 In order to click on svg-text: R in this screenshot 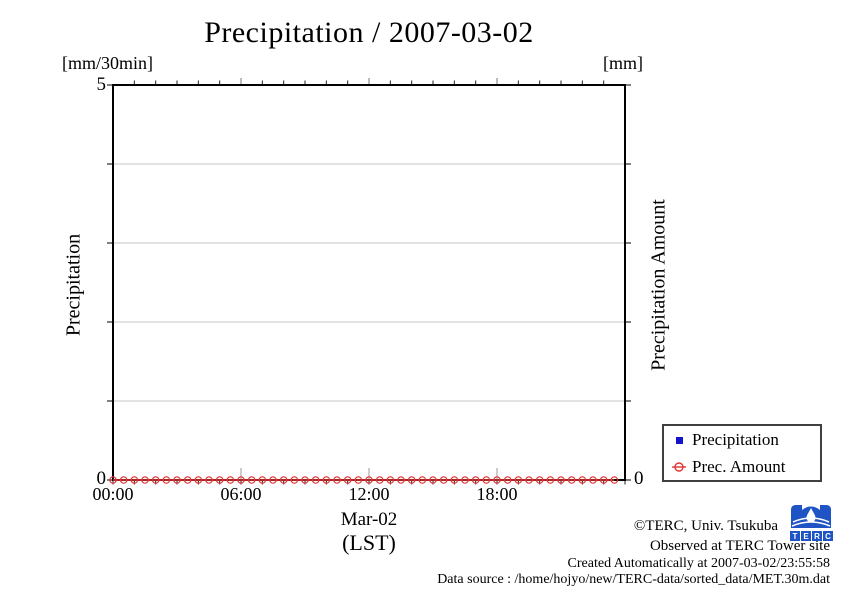, I will do `click(817, 536)`.